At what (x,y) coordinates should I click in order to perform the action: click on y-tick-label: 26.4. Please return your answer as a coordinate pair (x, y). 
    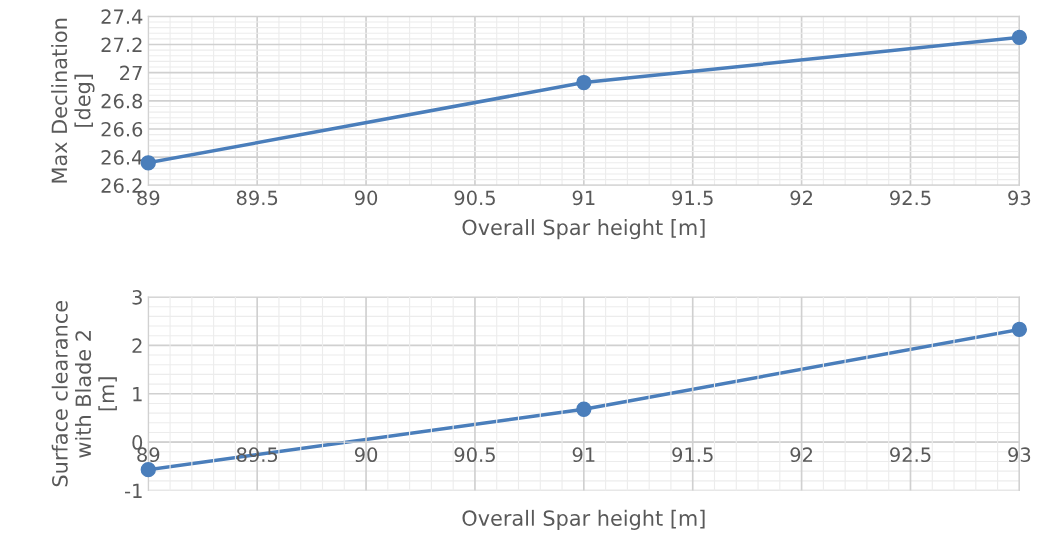
    Looking at the image, I should click on (122, 157).